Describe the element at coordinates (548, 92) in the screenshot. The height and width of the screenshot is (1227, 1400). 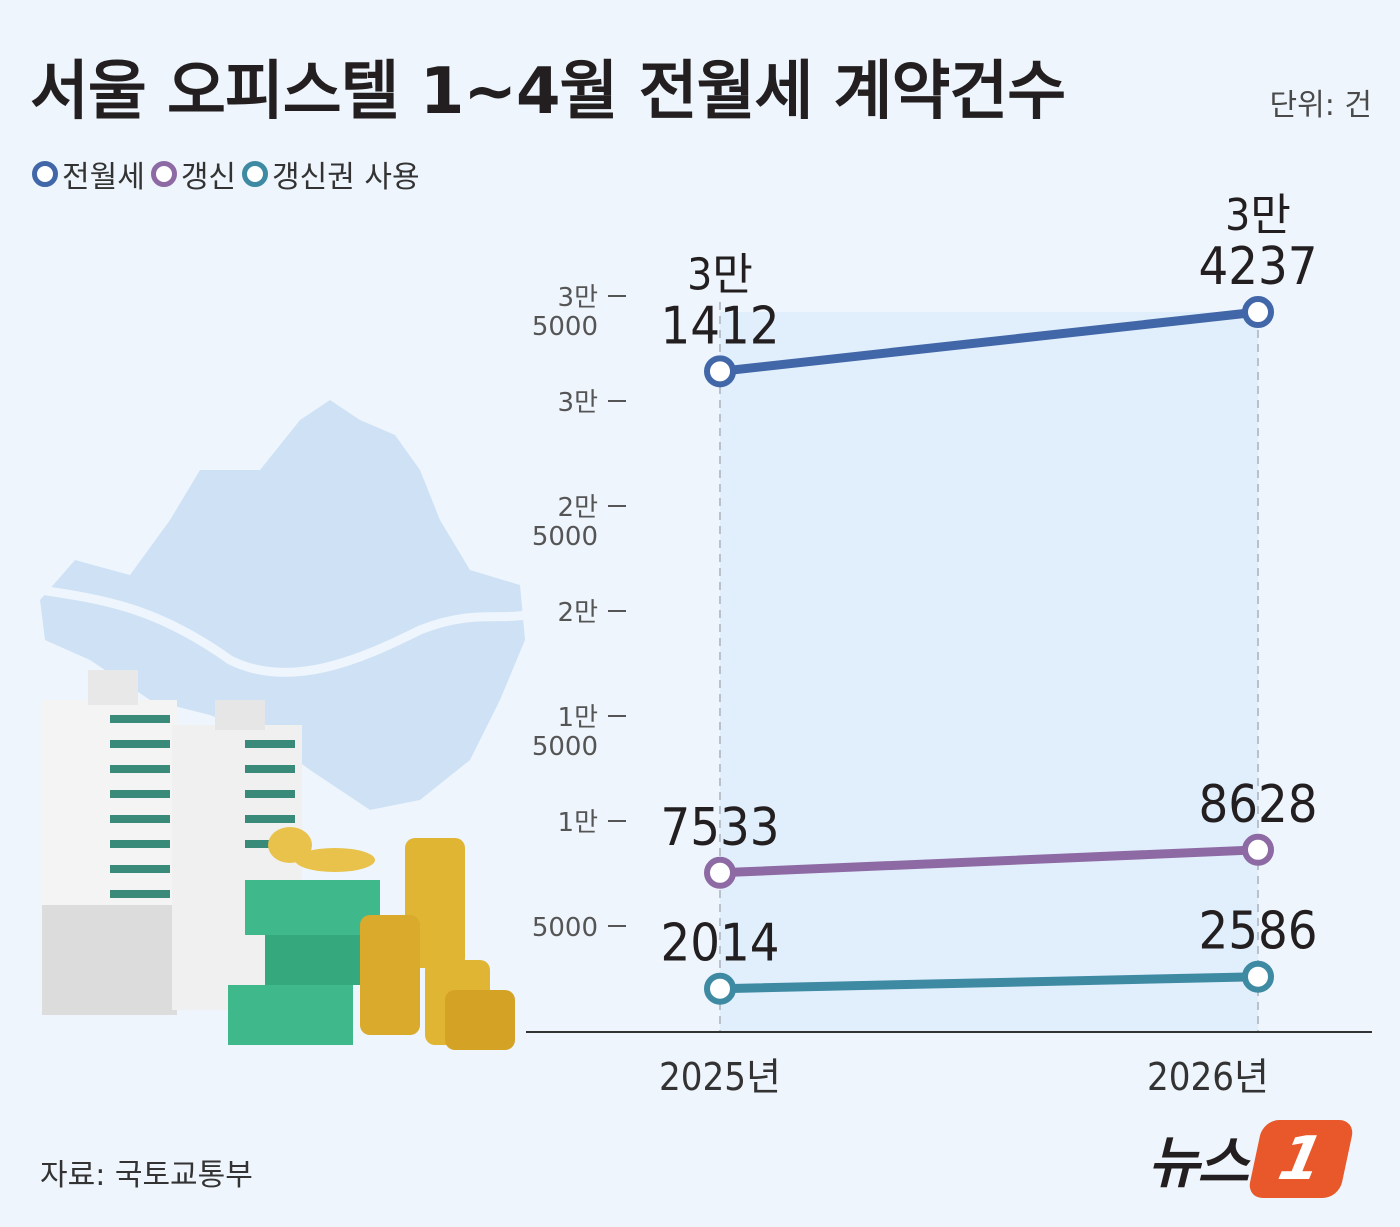
I see `chart-title: 서울 오피스텔 1~4월 전월세 계약건수` at that location.